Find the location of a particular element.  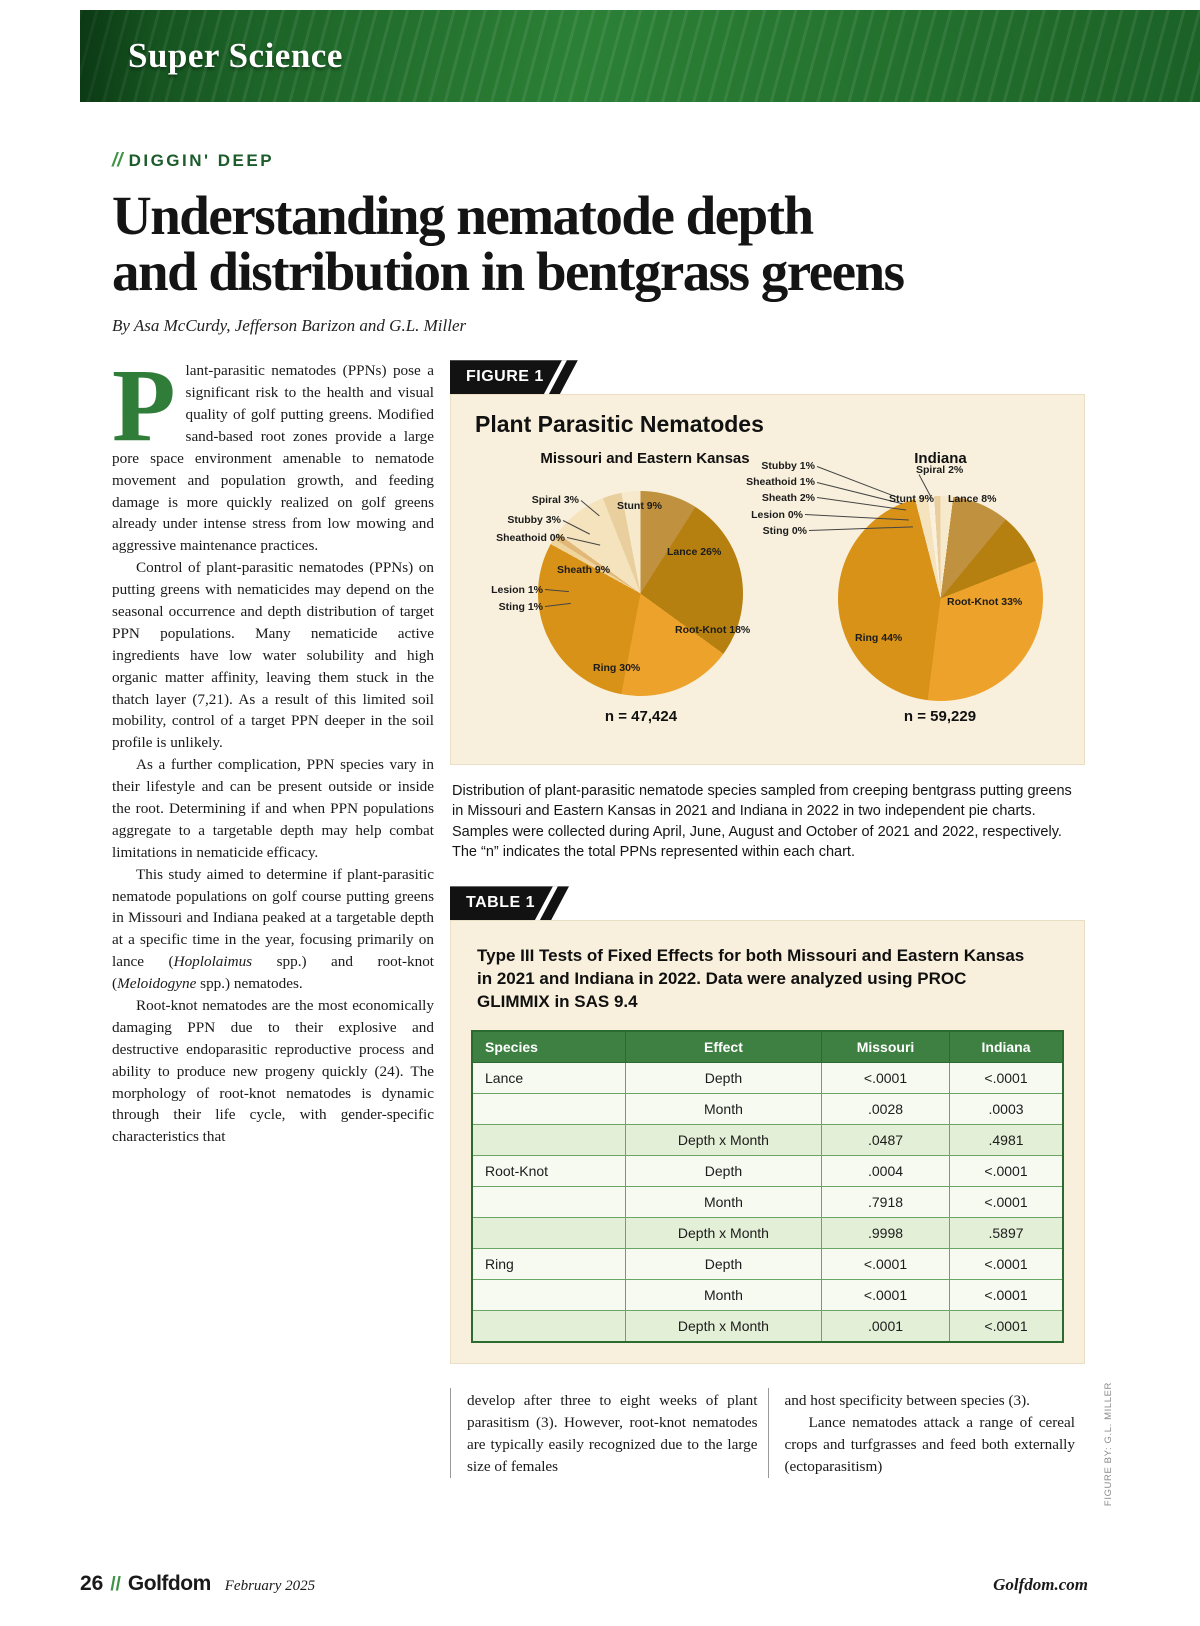

pie-label: Lance 8% is located at coordinates (972, 499).